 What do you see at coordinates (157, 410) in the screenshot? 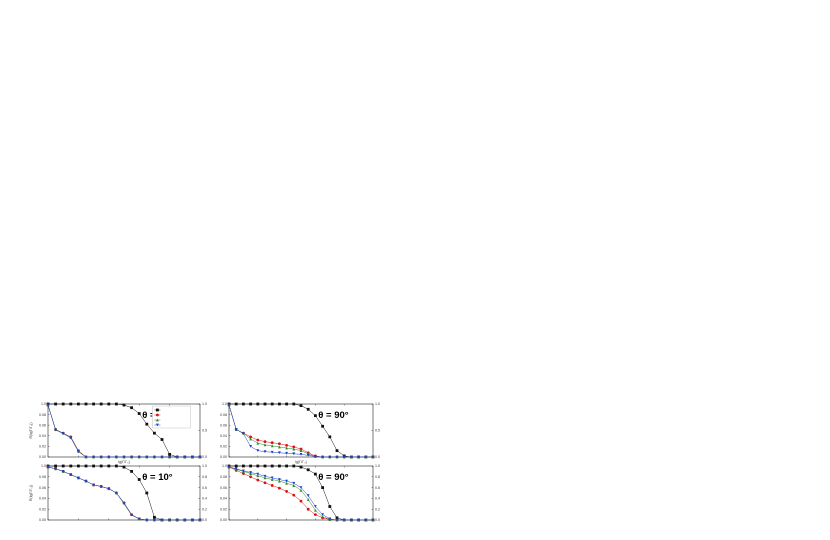
I see `legend-marker-black` at bounding box center [157, 410].